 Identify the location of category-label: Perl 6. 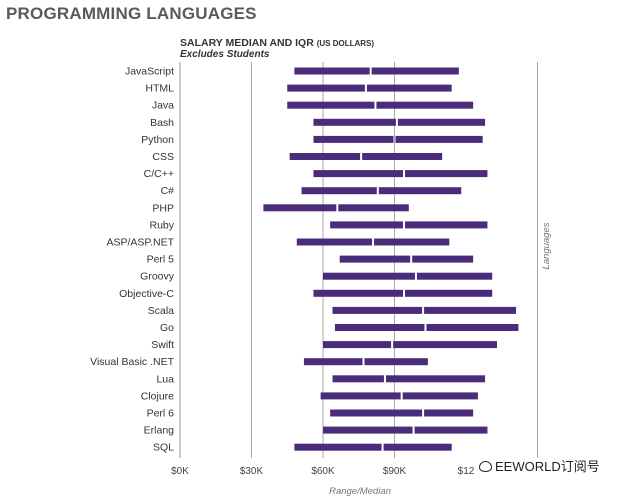
(161, 414).